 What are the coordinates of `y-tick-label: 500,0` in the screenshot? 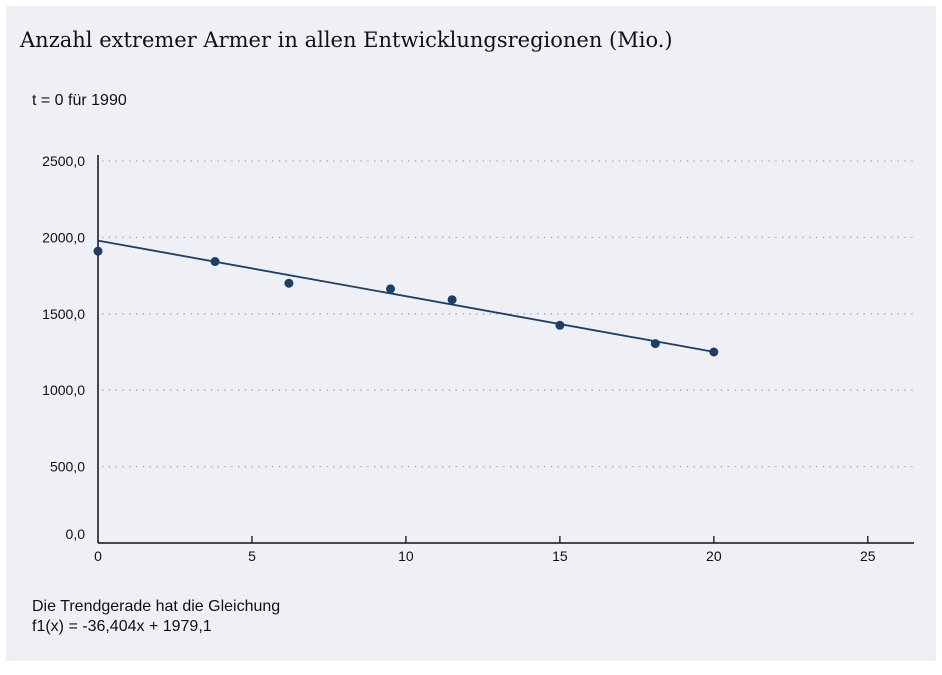 It's located at (67, 467).